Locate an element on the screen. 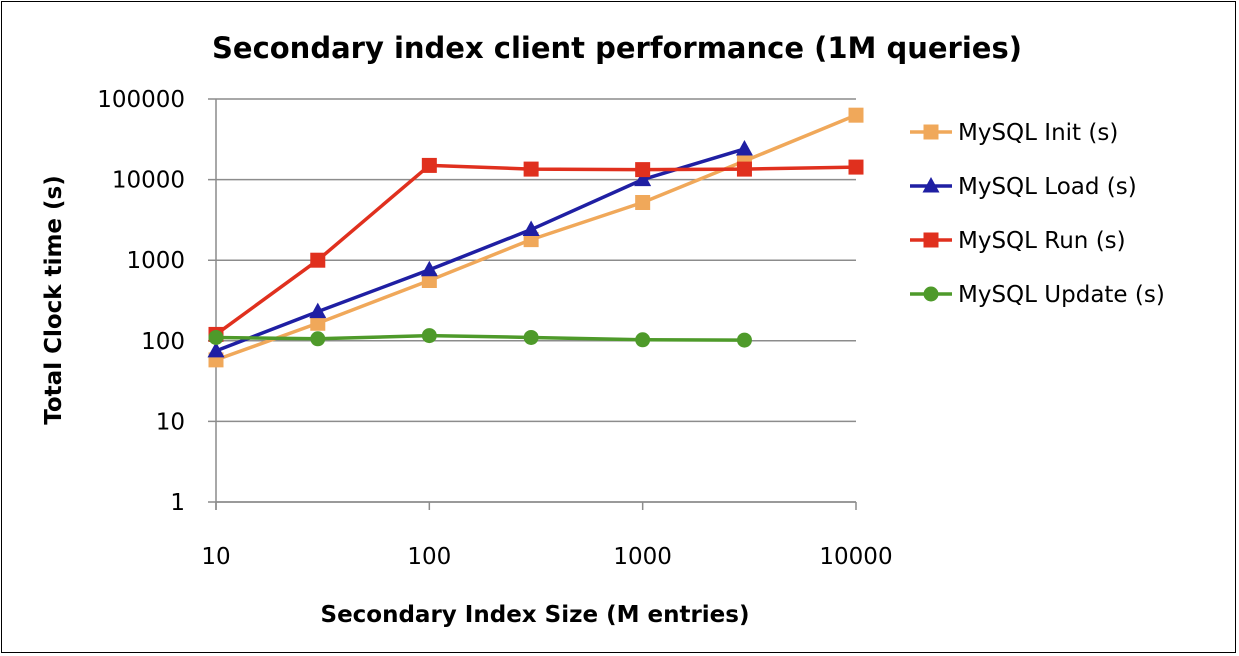 The height and width of the screenshot is (656, 1239). legend-entry: MySQL Init (s) is located at coordinates (1014, 133).